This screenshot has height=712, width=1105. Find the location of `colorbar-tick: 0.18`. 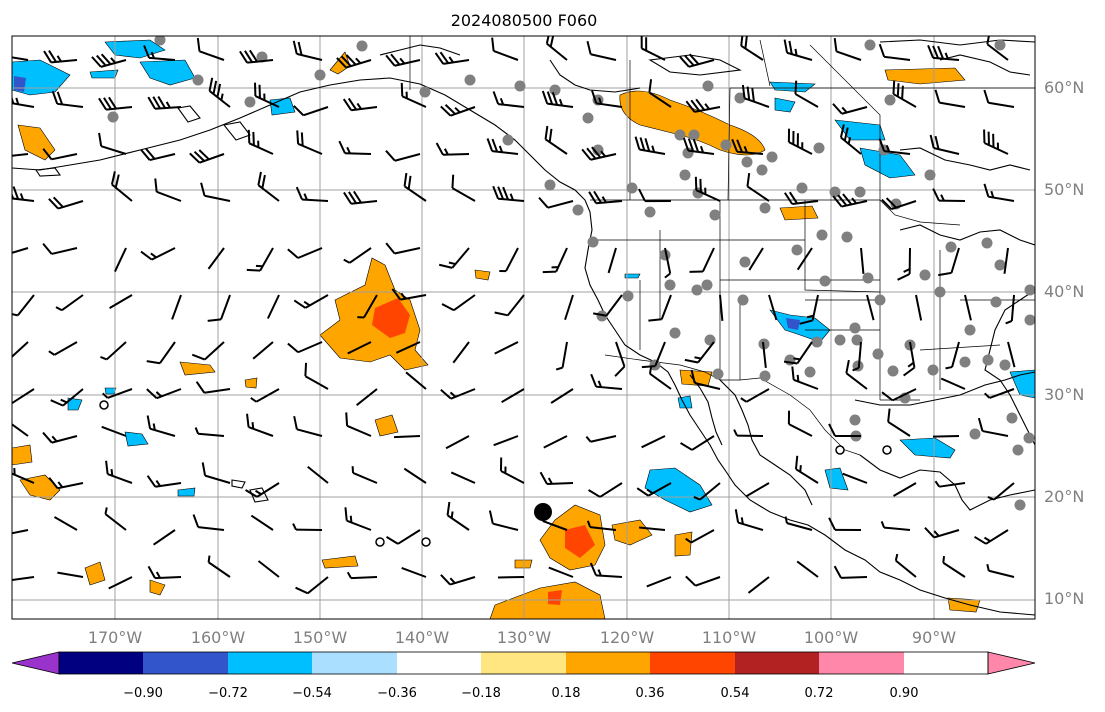

colorbar-tick: 0.18 is located at coordinates (566, 693).